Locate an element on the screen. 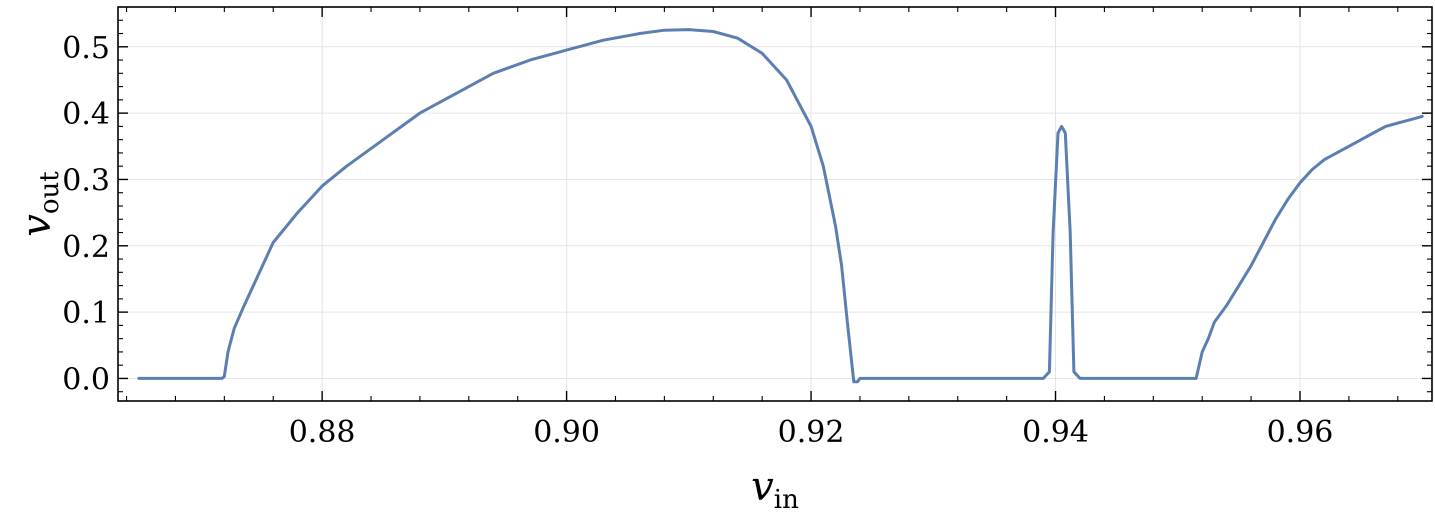 The height and width of the screenshot is (519, 1435). x-axis-label-sub: in is located at coordinates (786, 500).